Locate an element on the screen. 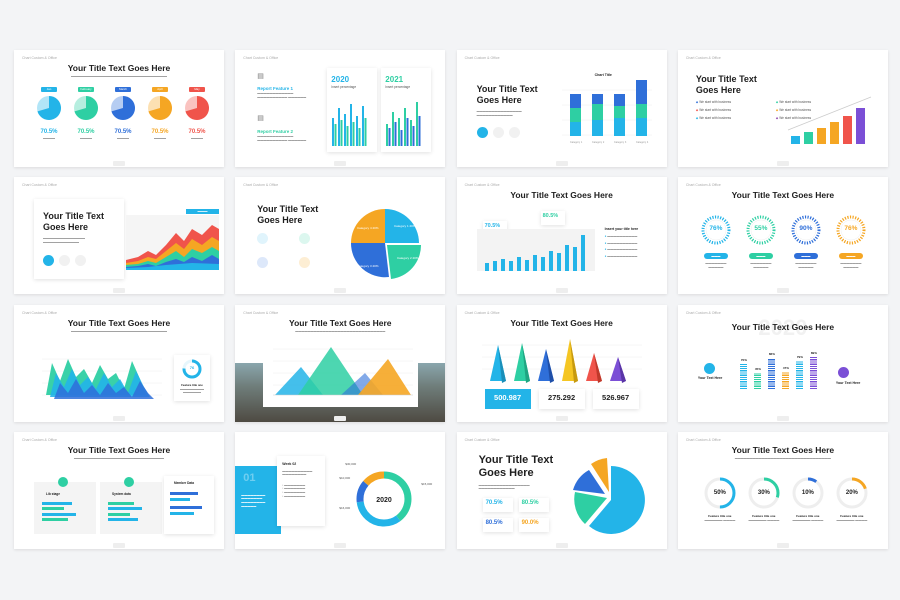 This screenshot has height=600, width=900. cat-label-2: Category 2 20% is located at coordinates (408, 258).